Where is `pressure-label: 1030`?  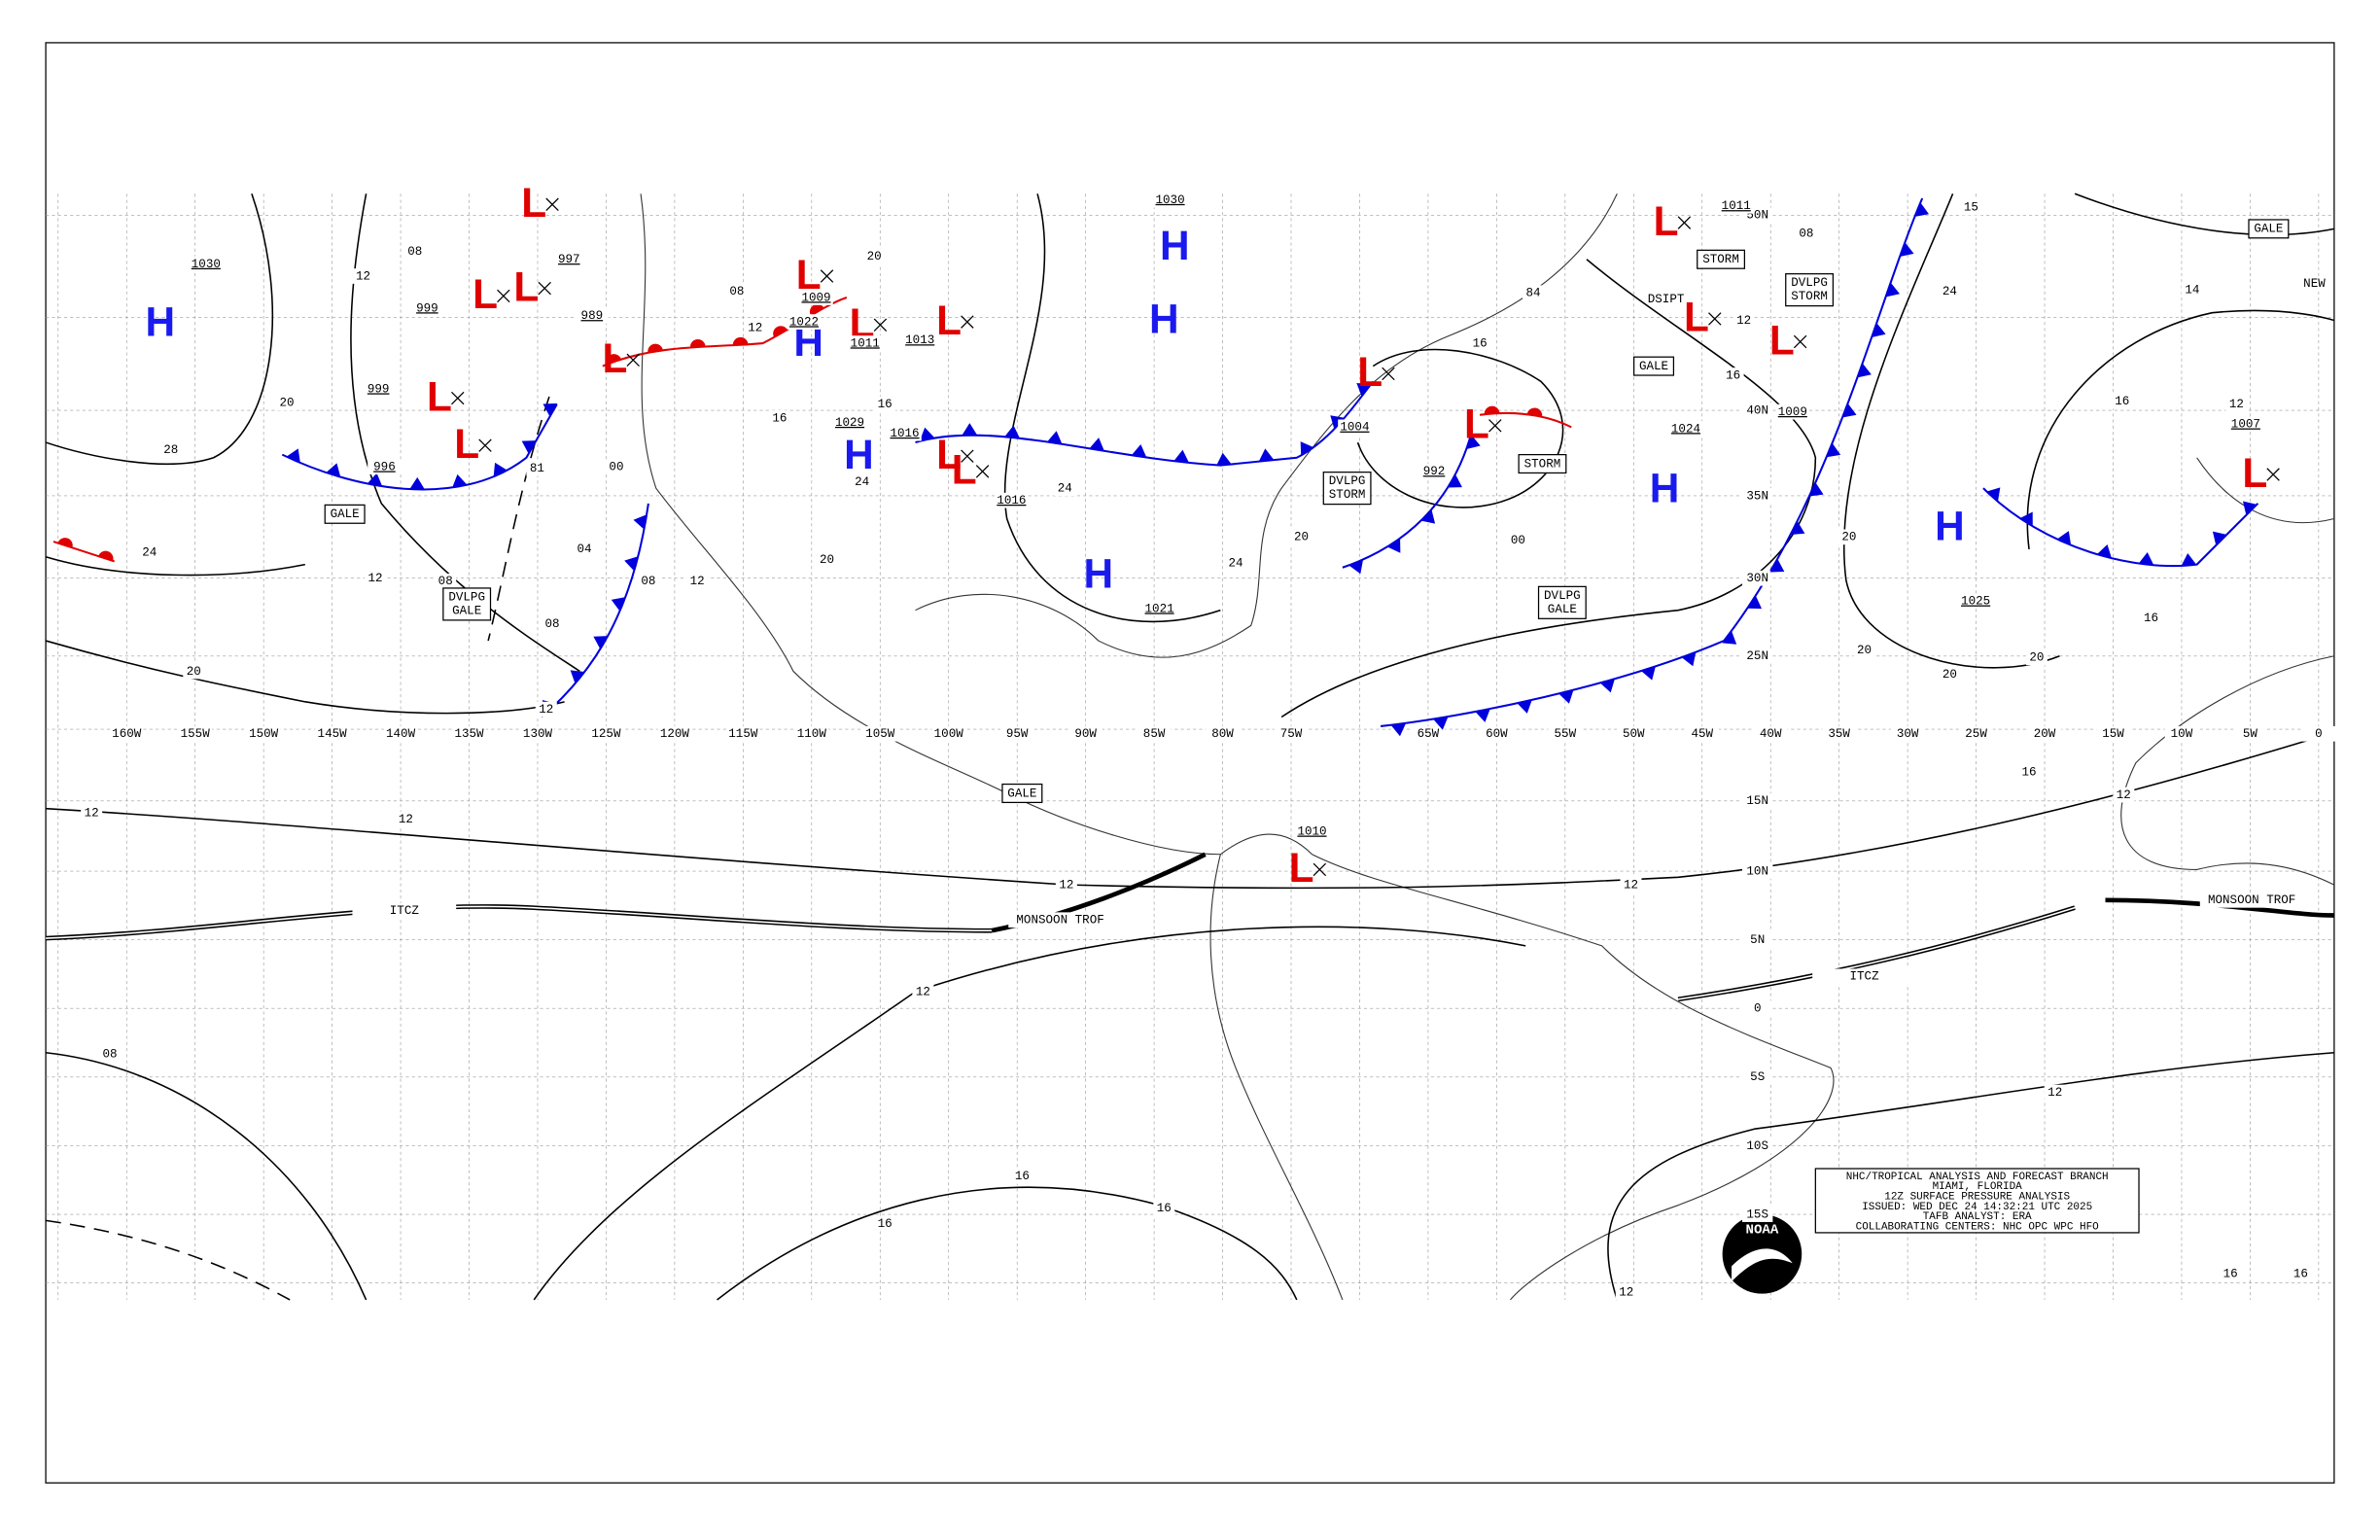
pressure-label: 1030 is located at coordinates (206, 264).